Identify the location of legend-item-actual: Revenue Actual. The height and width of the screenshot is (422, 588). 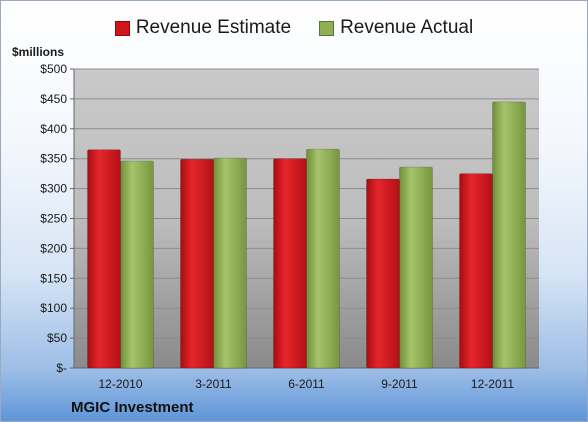
(396, 28).